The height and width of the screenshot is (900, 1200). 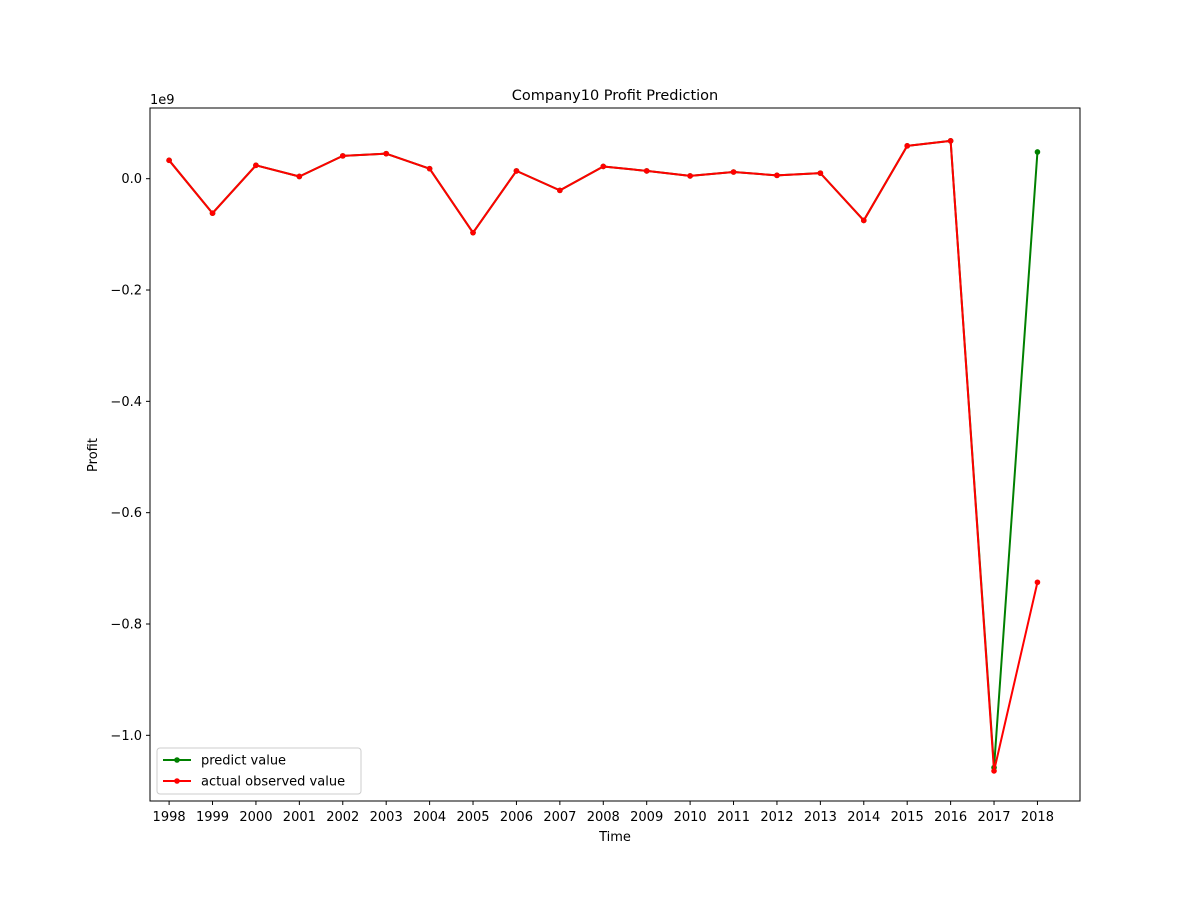 What do you see at coordinates (907, 817) in the screenshot?
I see `x-tick-label: 2015` at bounding box center [907, 817].